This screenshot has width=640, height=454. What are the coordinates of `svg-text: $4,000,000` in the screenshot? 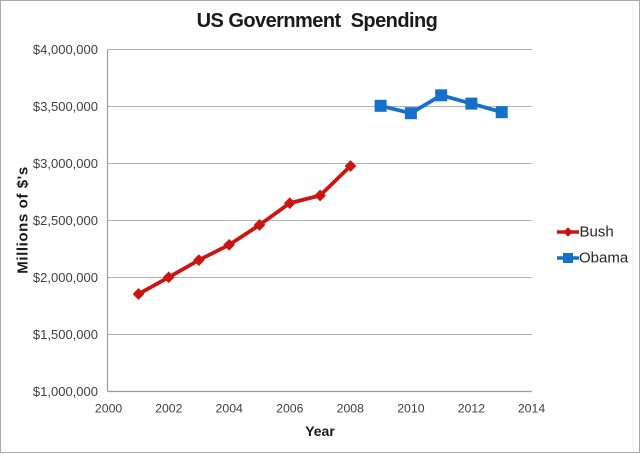 It's located at (65, 49).